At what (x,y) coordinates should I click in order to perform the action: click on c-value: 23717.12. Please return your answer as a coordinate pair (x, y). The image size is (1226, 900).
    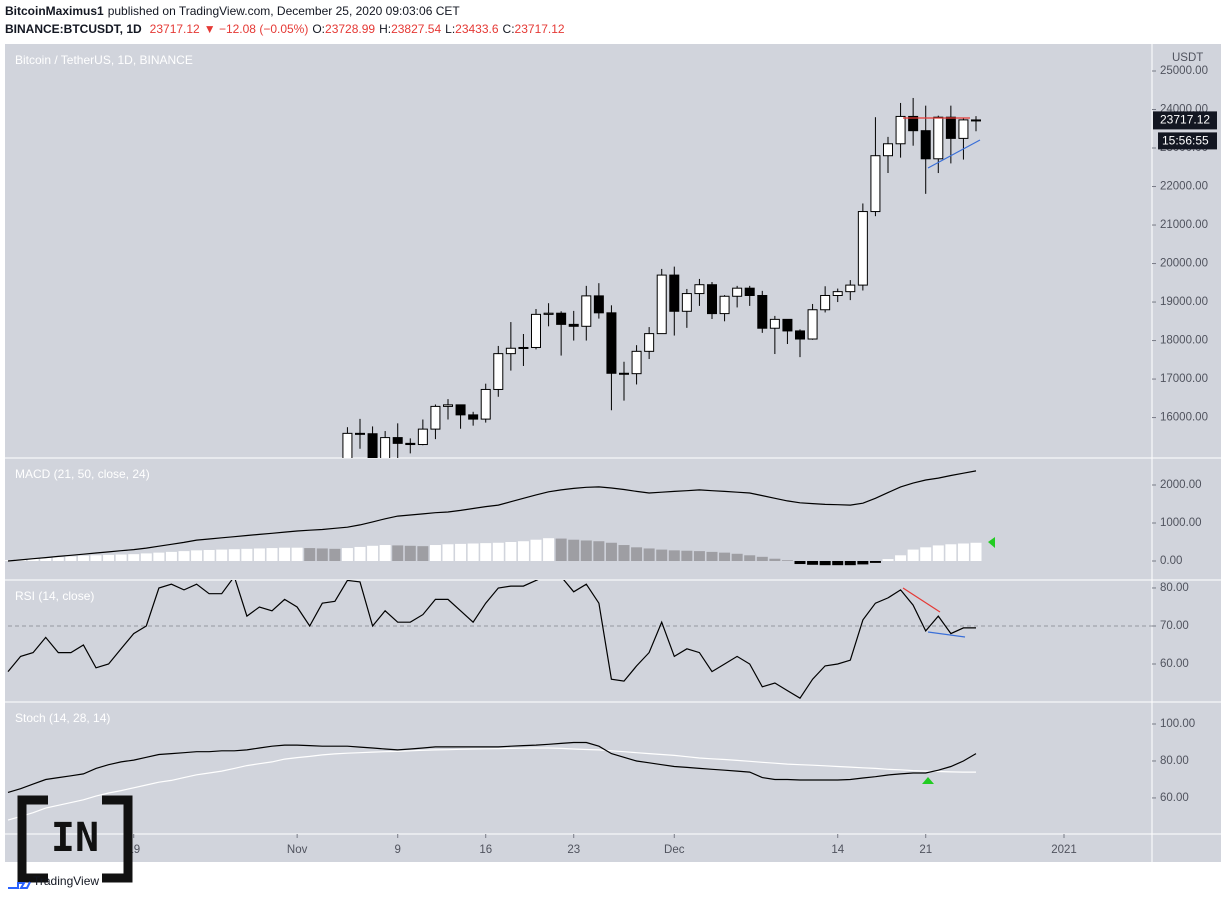
    Looking at the image, I should click on (540, 29).